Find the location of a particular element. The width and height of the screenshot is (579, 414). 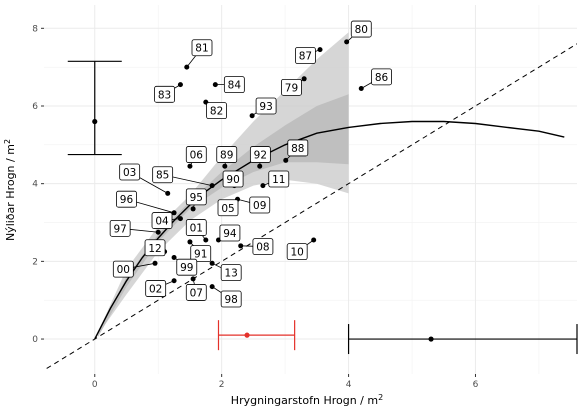

point-label: 83 is located at coordinates (164, 95).